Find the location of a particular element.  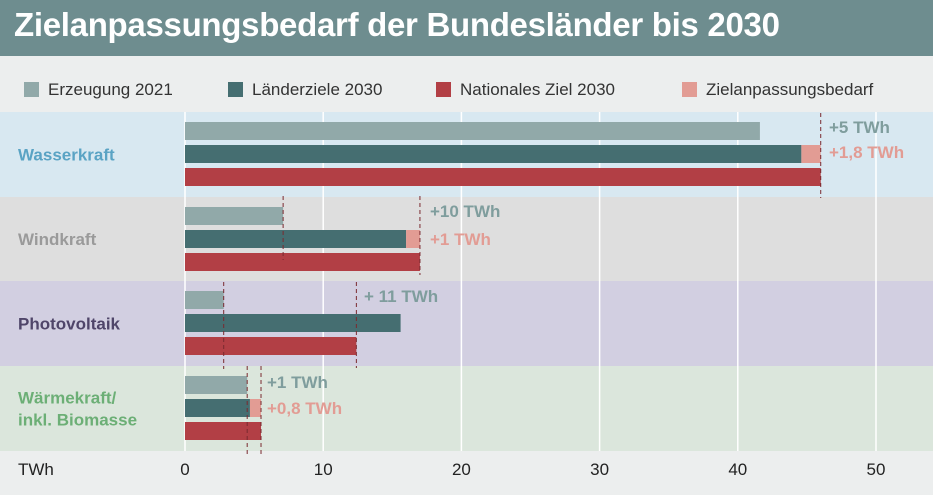

x-tick-label: 0 is located at coordinates (184, 469).